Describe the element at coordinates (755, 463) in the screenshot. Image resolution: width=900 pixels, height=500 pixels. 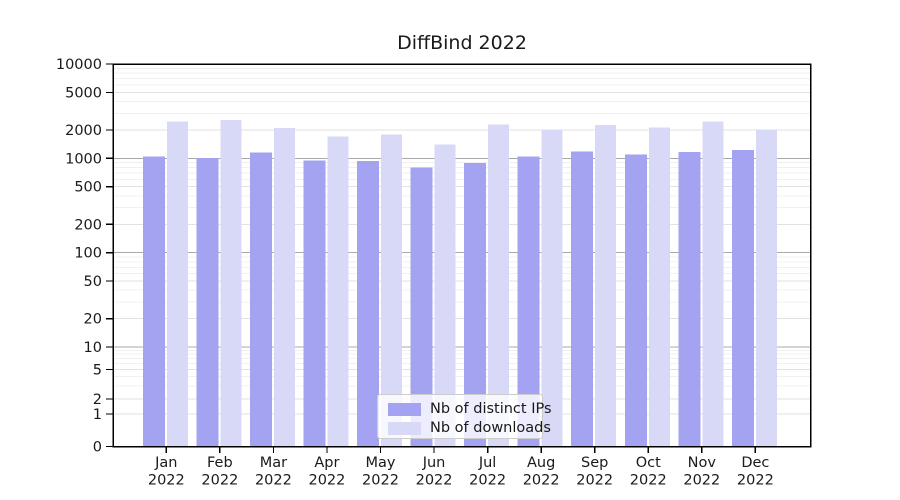
I see `x-tick-label-dec: Dec` at that location.